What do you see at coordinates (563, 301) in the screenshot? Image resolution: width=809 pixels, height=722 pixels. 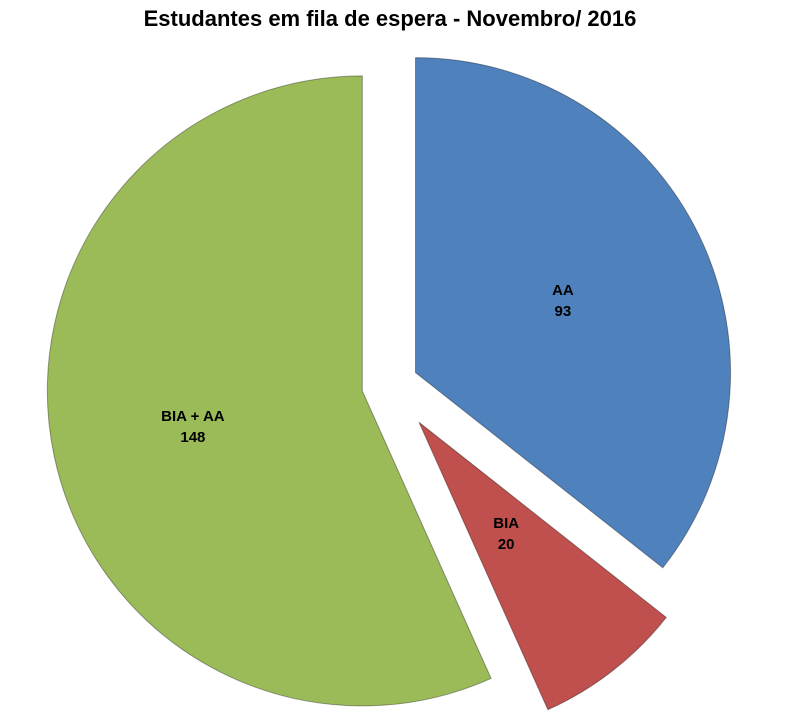 I see `slice-label-aa: AA 93` at bounding box center [563, 301].